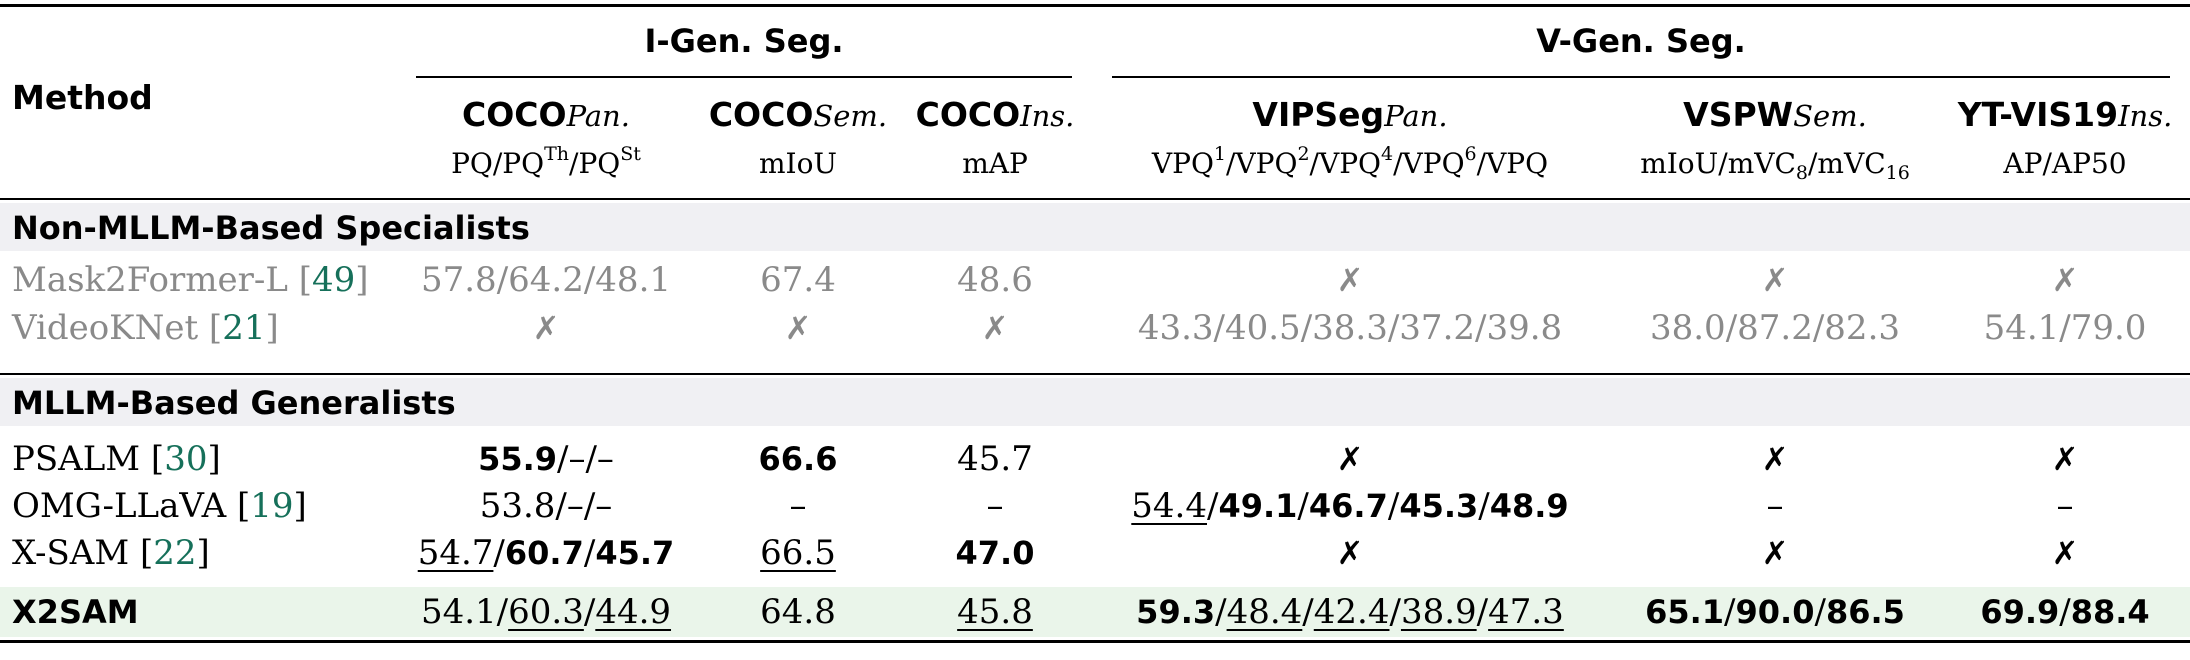 The height and width of the screenshot is (660, 2190). Describe the element at coordinates (995, 114) in the screenshot. I see `column-dataset-3: COCOIns.` at that location.